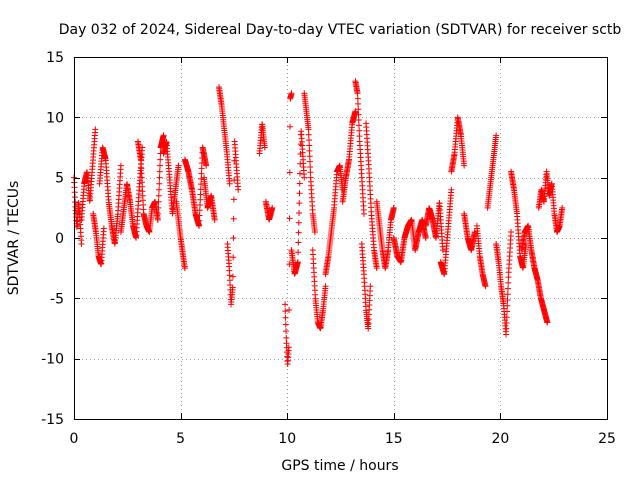  I want to click on x-tick-label: 0, so click(74, 439).